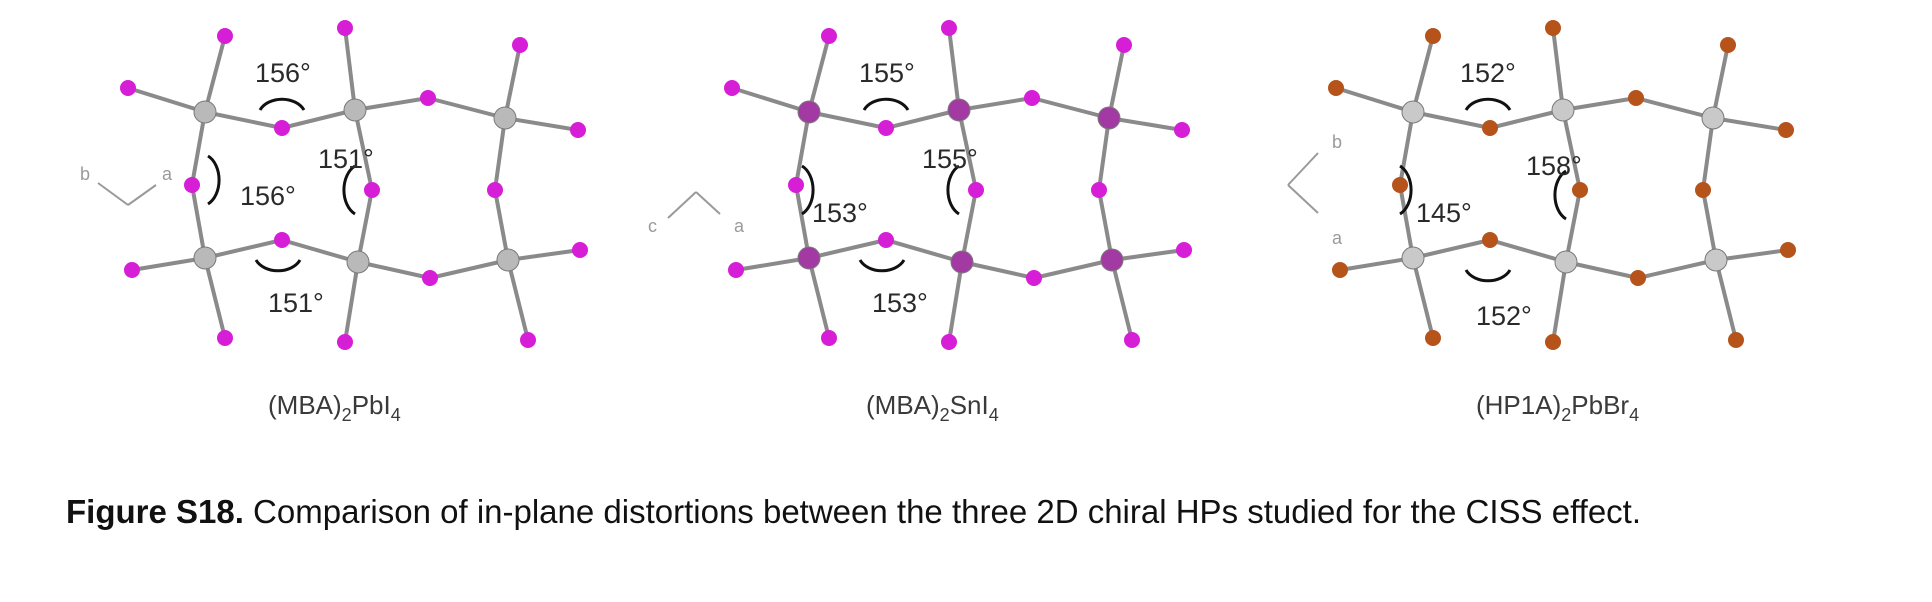  I want to click on angle-label: 145°, so click(1444, 213).